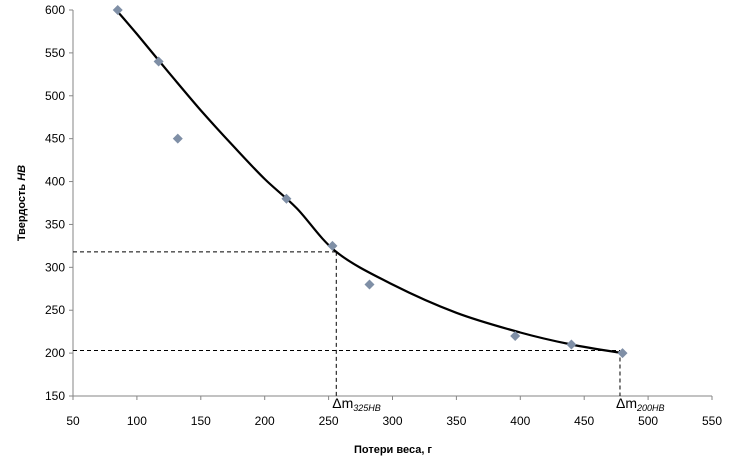 This screenshot has width=733, height=469. Describe the element at coordinates (520, 421) in the screenshot. I see `x-tick-label: 400` at that location.